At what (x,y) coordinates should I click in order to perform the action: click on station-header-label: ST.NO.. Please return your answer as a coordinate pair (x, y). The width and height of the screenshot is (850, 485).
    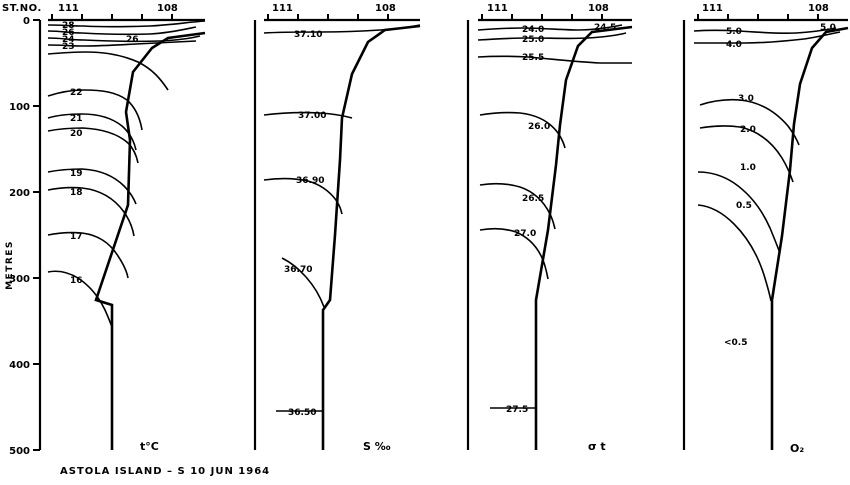
    Looking at the image, I should click on (22, 8).